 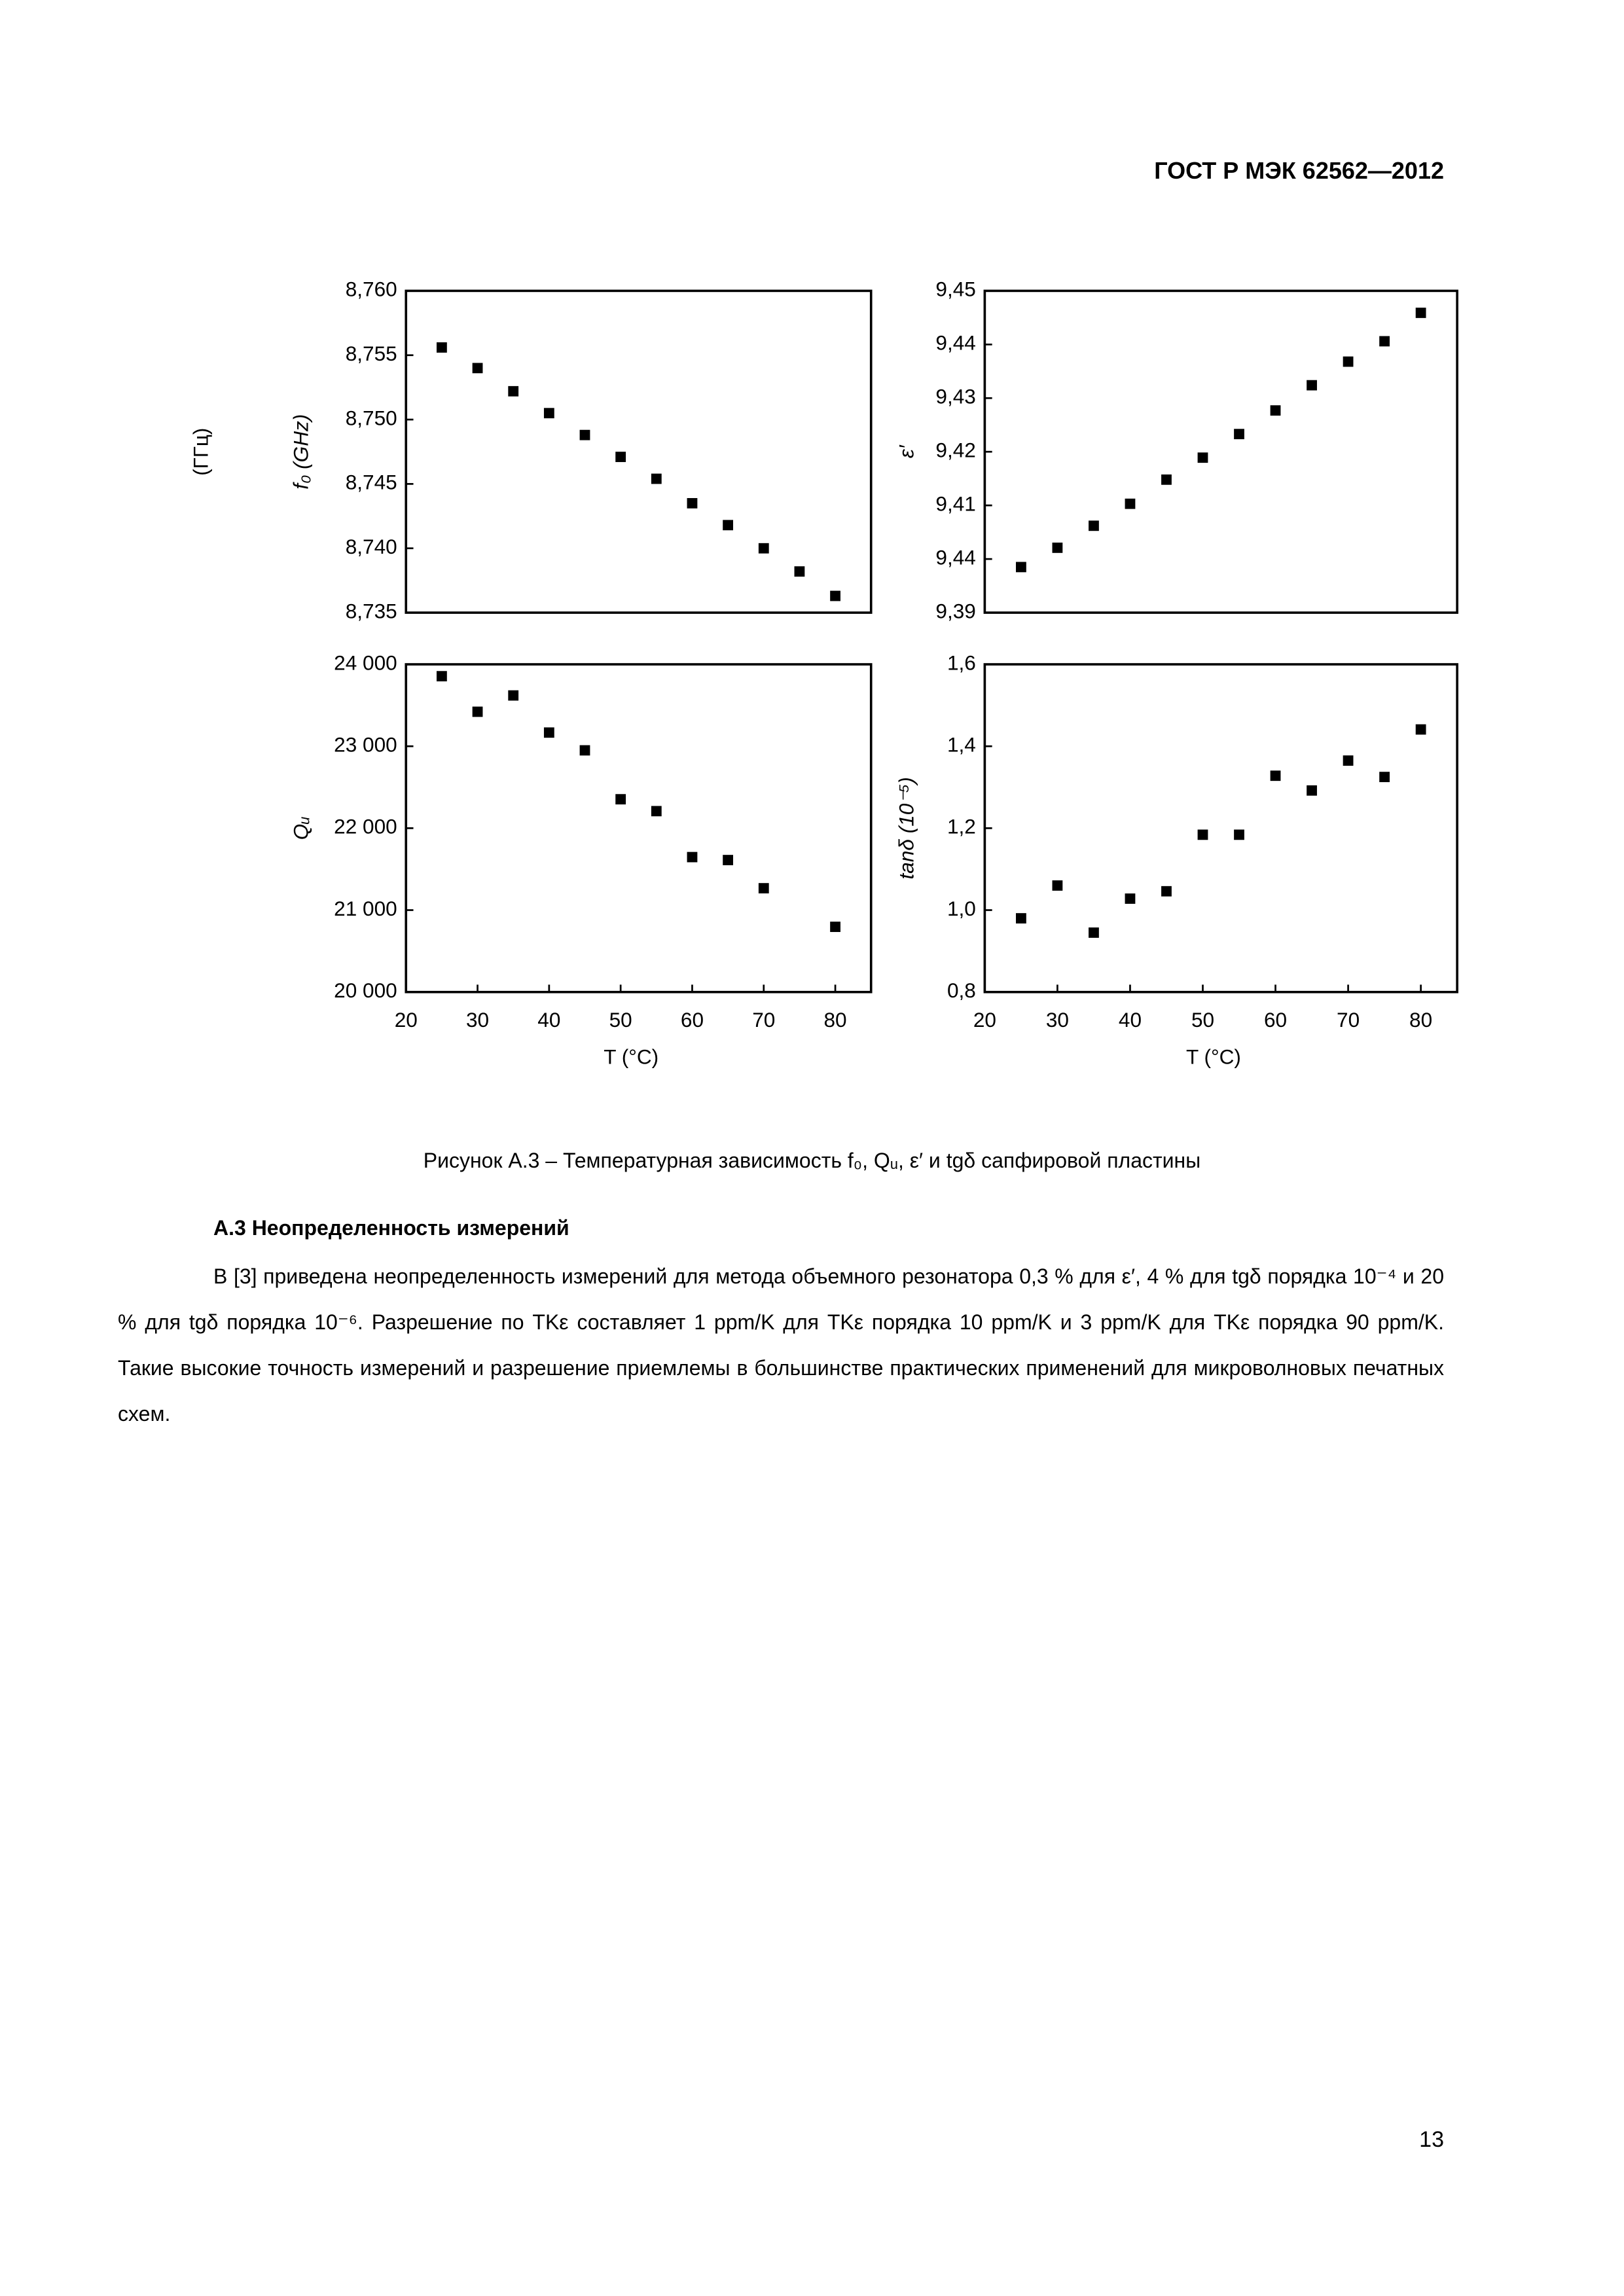 What do you see at coordinates (906, 451) in the screenshot?
I see `y-axis-label: ε′` at bounding box center [906, 451].